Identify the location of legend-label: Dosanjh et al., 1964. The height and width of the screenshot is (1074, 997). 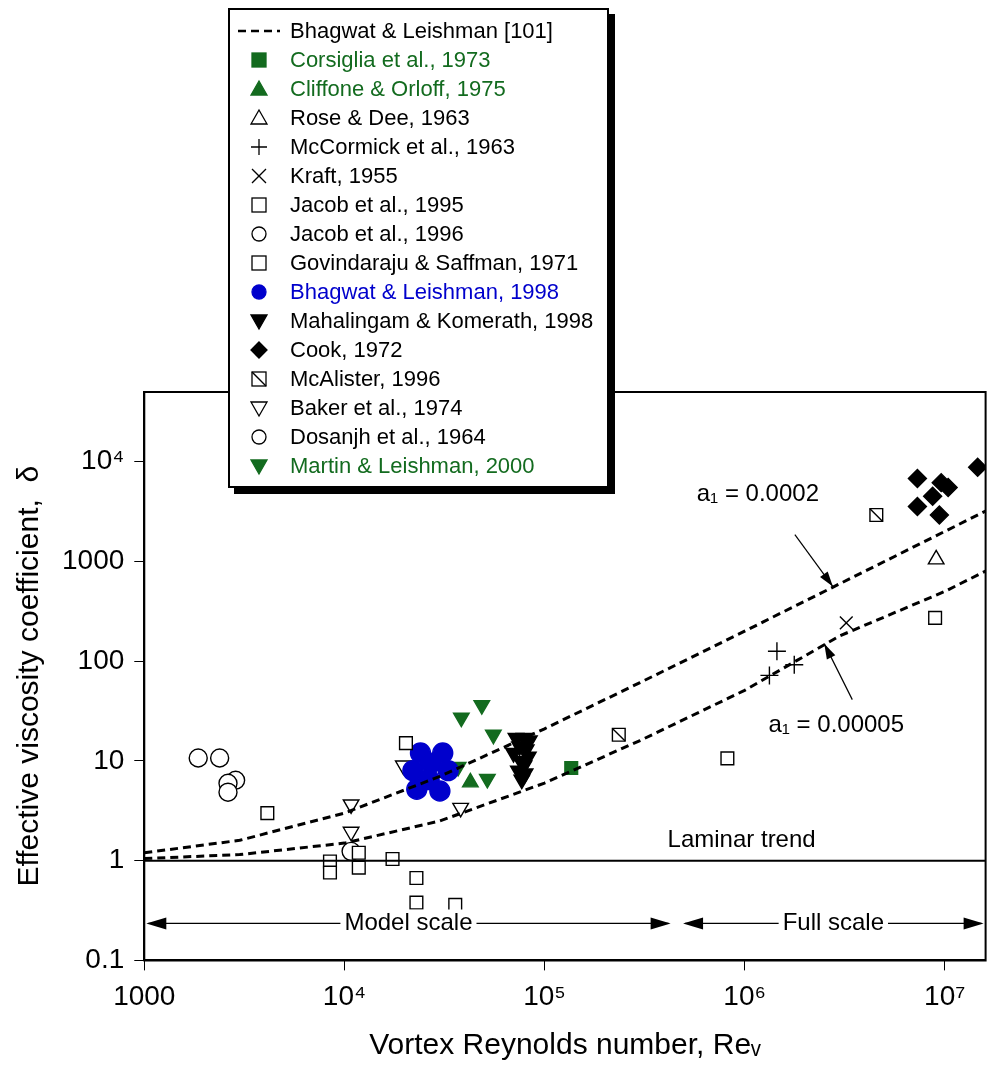
(388, 436).